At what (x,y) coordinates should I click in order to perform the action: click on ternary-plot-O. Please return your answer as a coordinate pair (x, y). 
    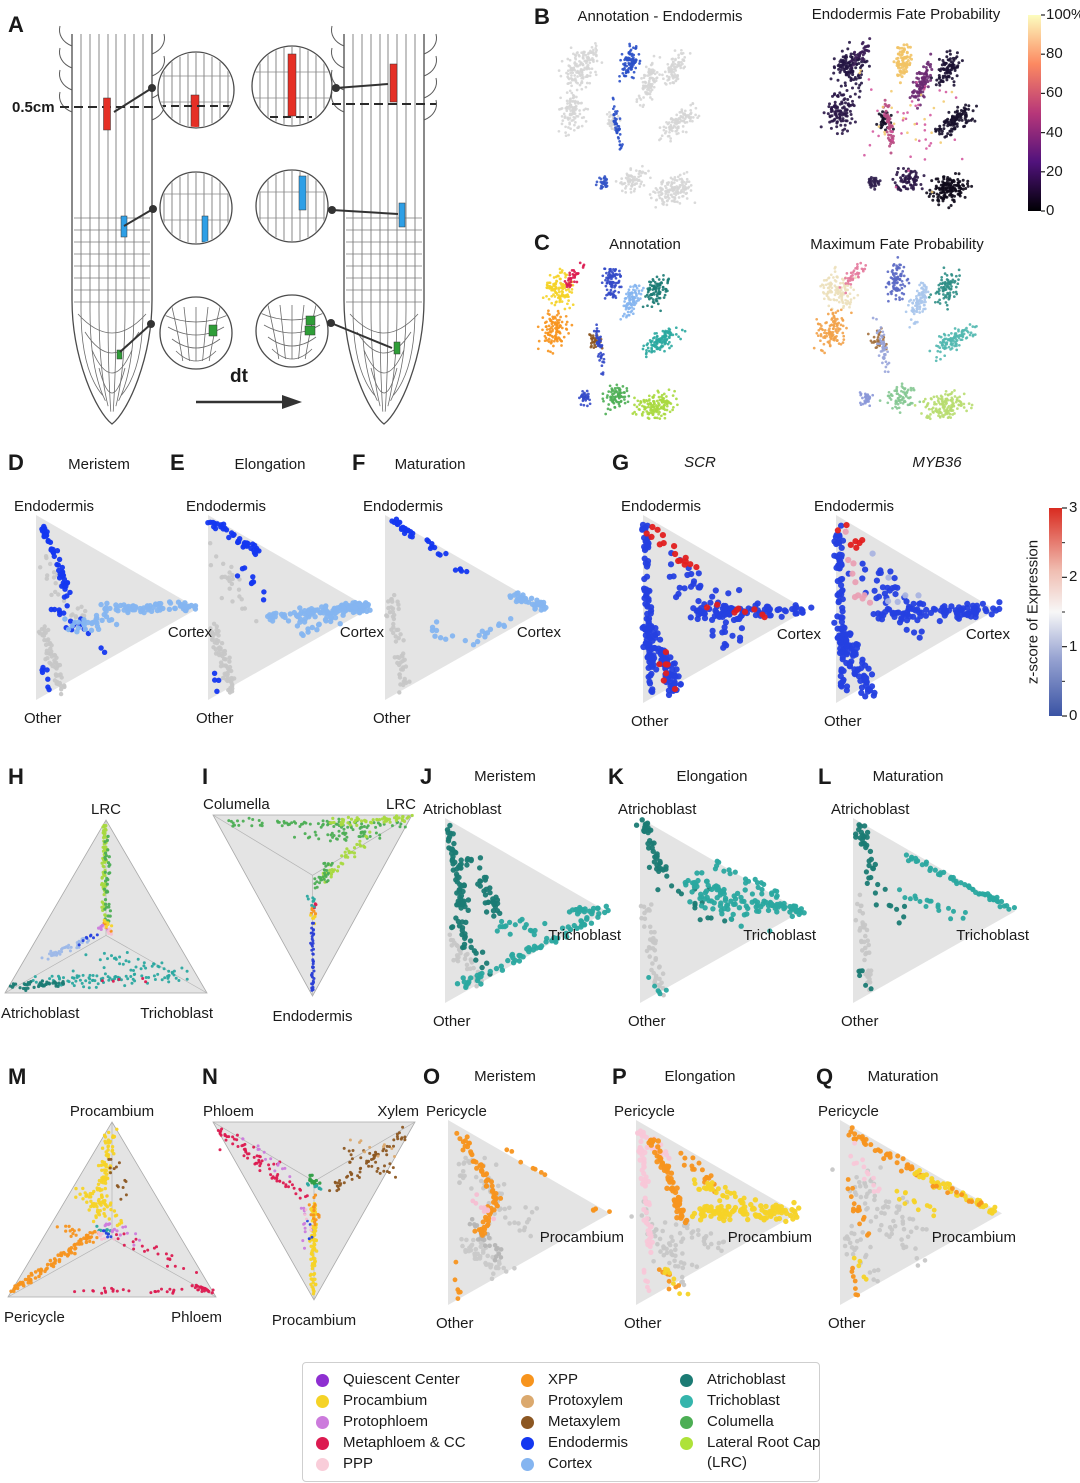
    Looking at the image, I should click on (530, 1212).